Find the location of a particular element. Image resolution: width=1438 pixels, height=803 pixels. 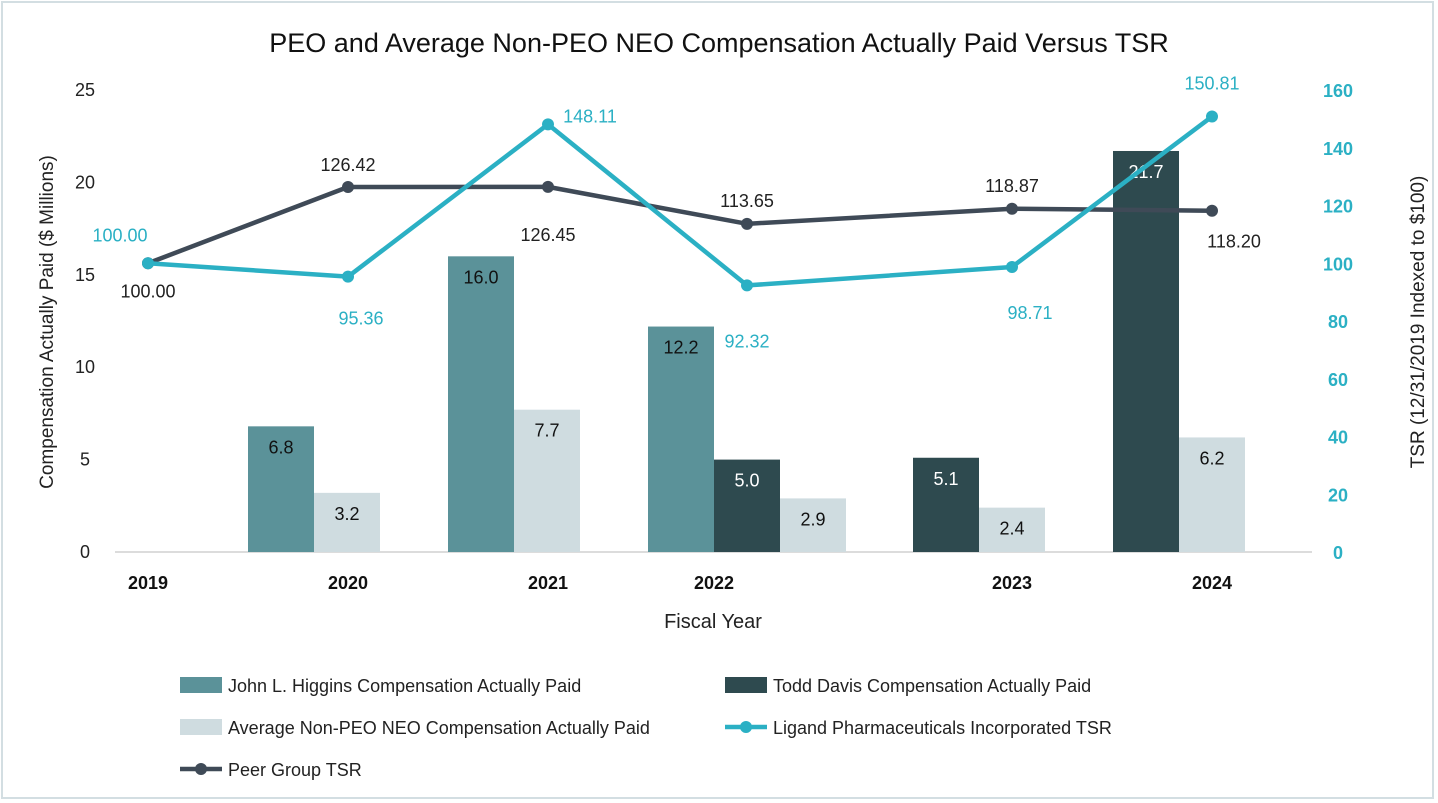

y2-tick-label: 160 is located at coordinates (1338, 91).